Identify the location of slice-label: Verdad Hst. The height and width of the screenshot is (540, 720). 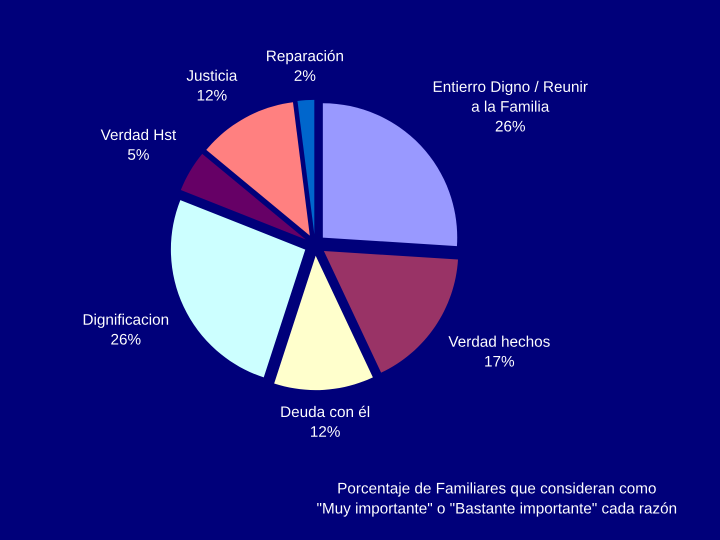
(138, 134).